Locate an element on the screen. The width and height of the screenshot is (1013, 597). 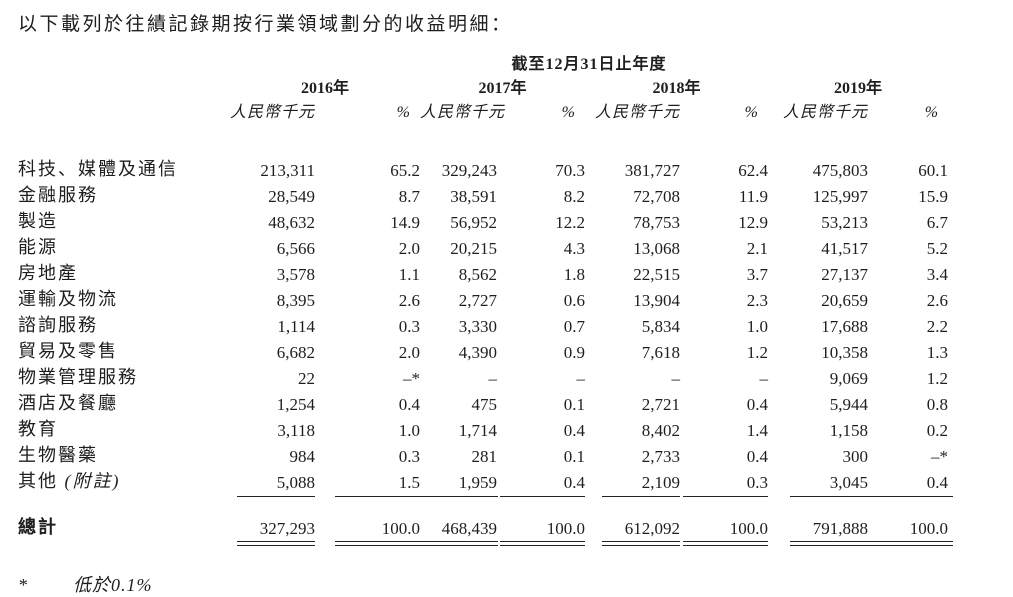
table-row: 其他 (附註) 5,088 1.5 1,959 0.4 2,109 0.3 3,045 0.4 is located at coordinates (483, 480).